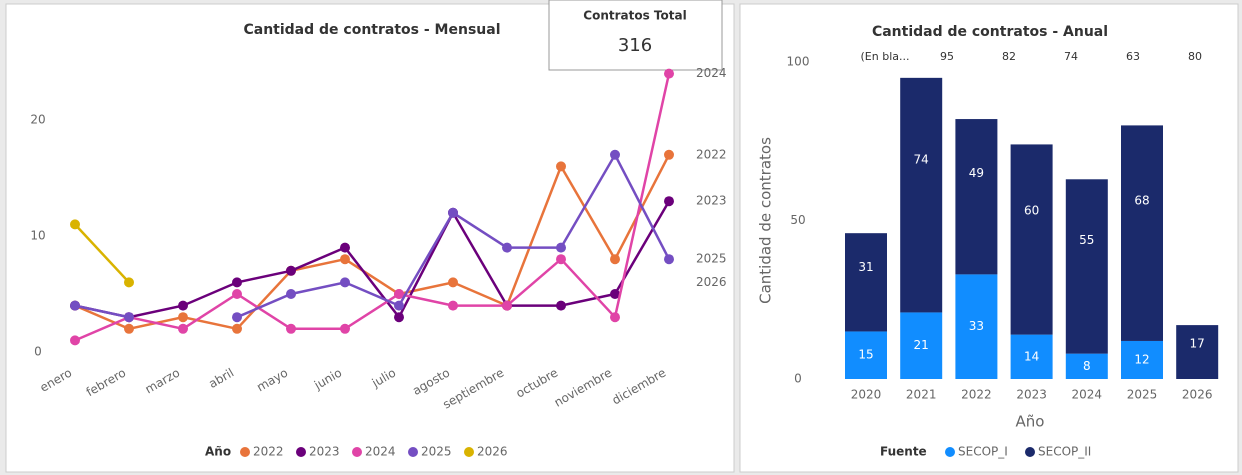 The image size is (1242, 475). What do you see at coordinates (947, 56) in the screenshot?
I see `header-label: 95` at bounding box center [947, 56].